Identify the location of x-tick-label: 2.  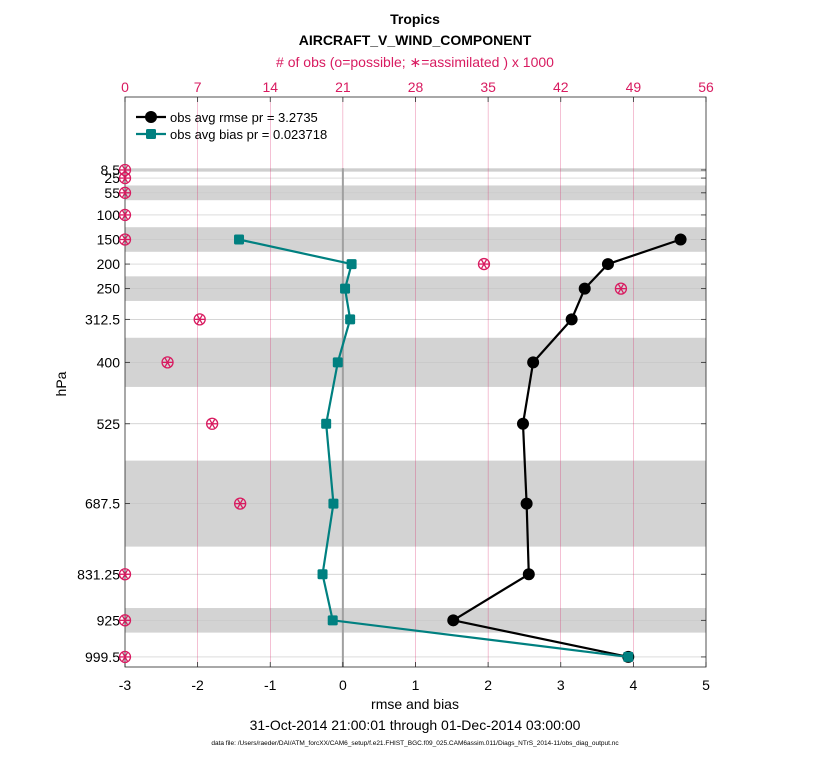
(488, 685).